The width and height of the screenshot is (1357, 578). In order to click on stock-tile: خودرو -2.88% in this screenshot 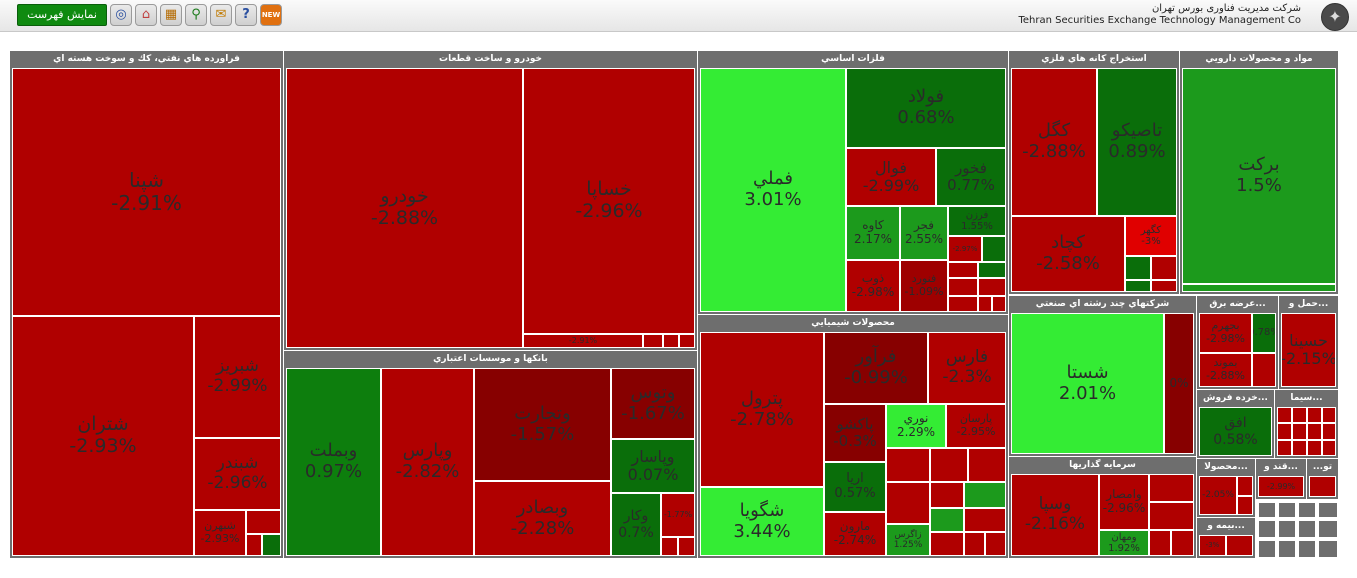, I will do `click(404, 208)`.